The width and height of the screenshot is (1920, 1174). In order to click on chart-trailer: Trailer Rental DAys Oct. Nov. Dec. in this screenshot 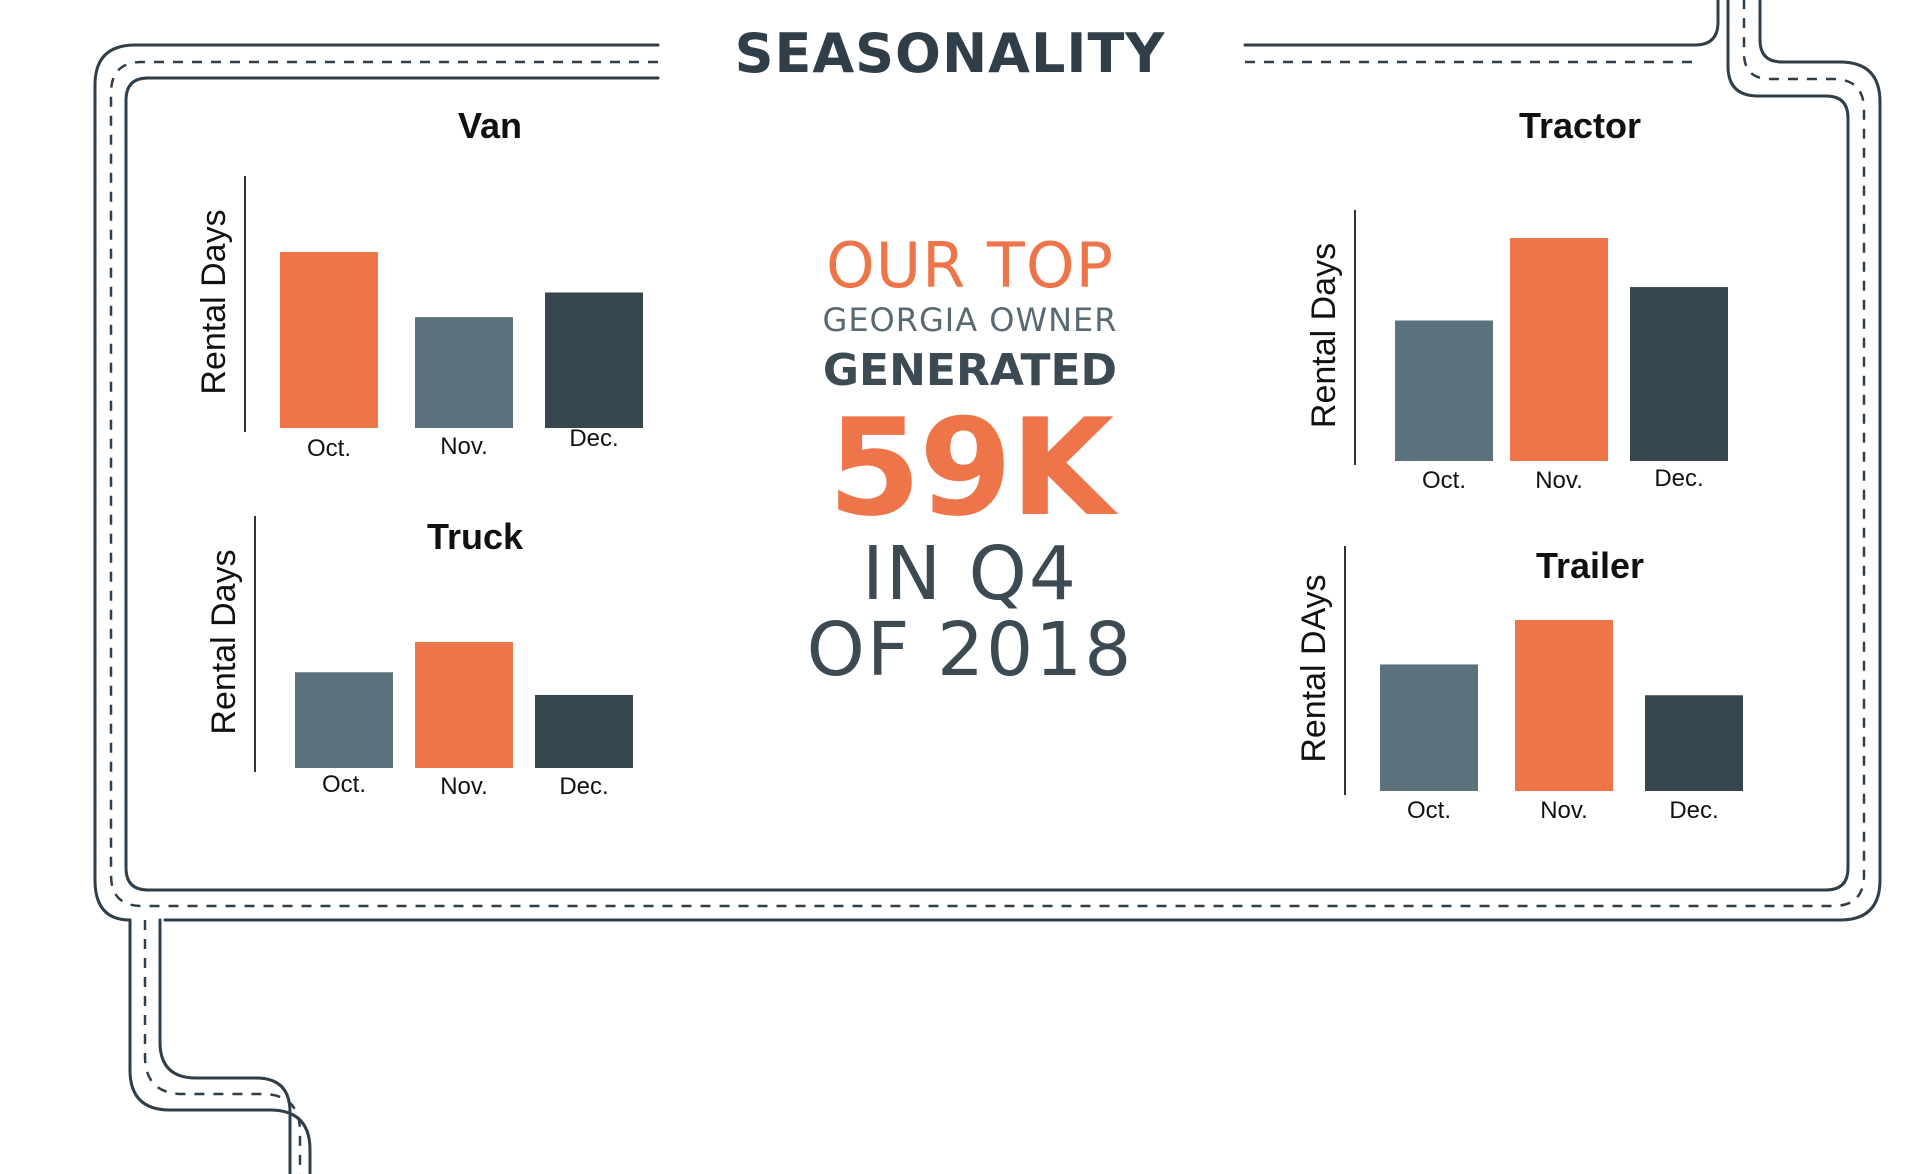, I will do `click(1550, 690)`.